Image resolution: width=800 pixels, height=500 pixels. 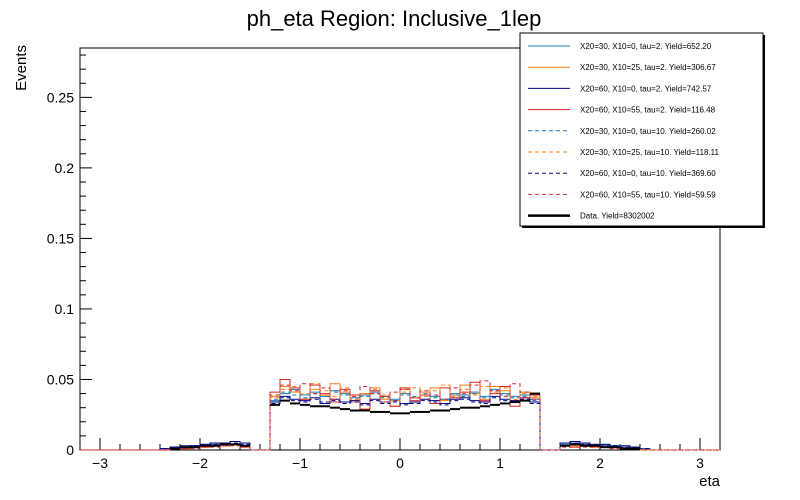 I want to click on x-tick-label: 0, so click(x=400, y=463).